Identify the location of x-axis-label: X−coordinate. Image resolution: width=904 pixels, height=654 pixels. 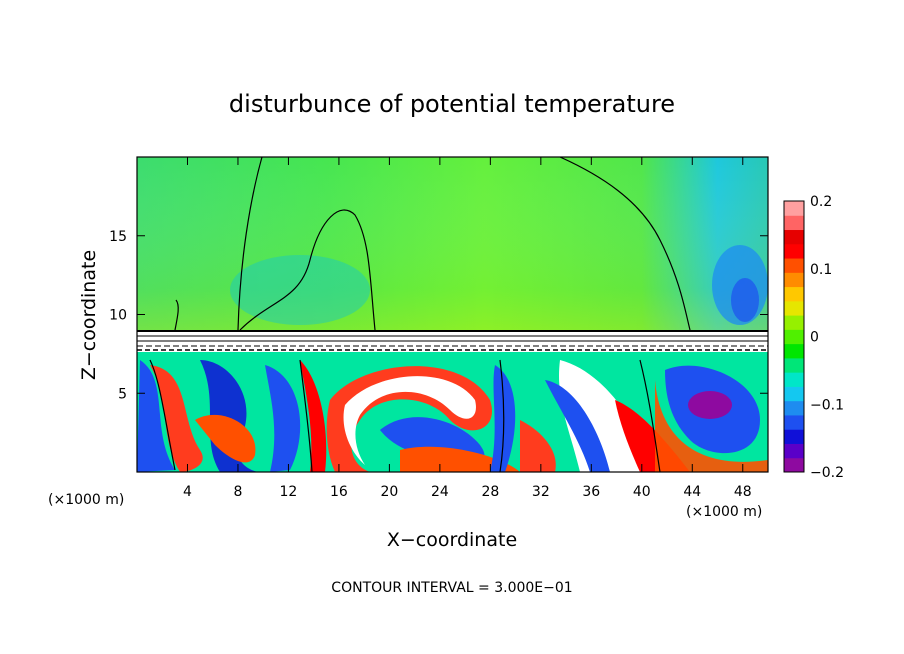
(452, 540).